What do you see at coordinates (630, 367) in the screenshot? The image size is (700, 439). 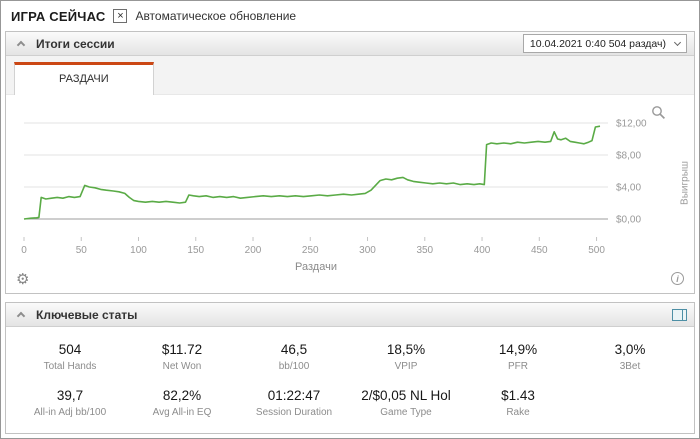 I see `stat-label: 3Bet` at bounding box center [630, 367].